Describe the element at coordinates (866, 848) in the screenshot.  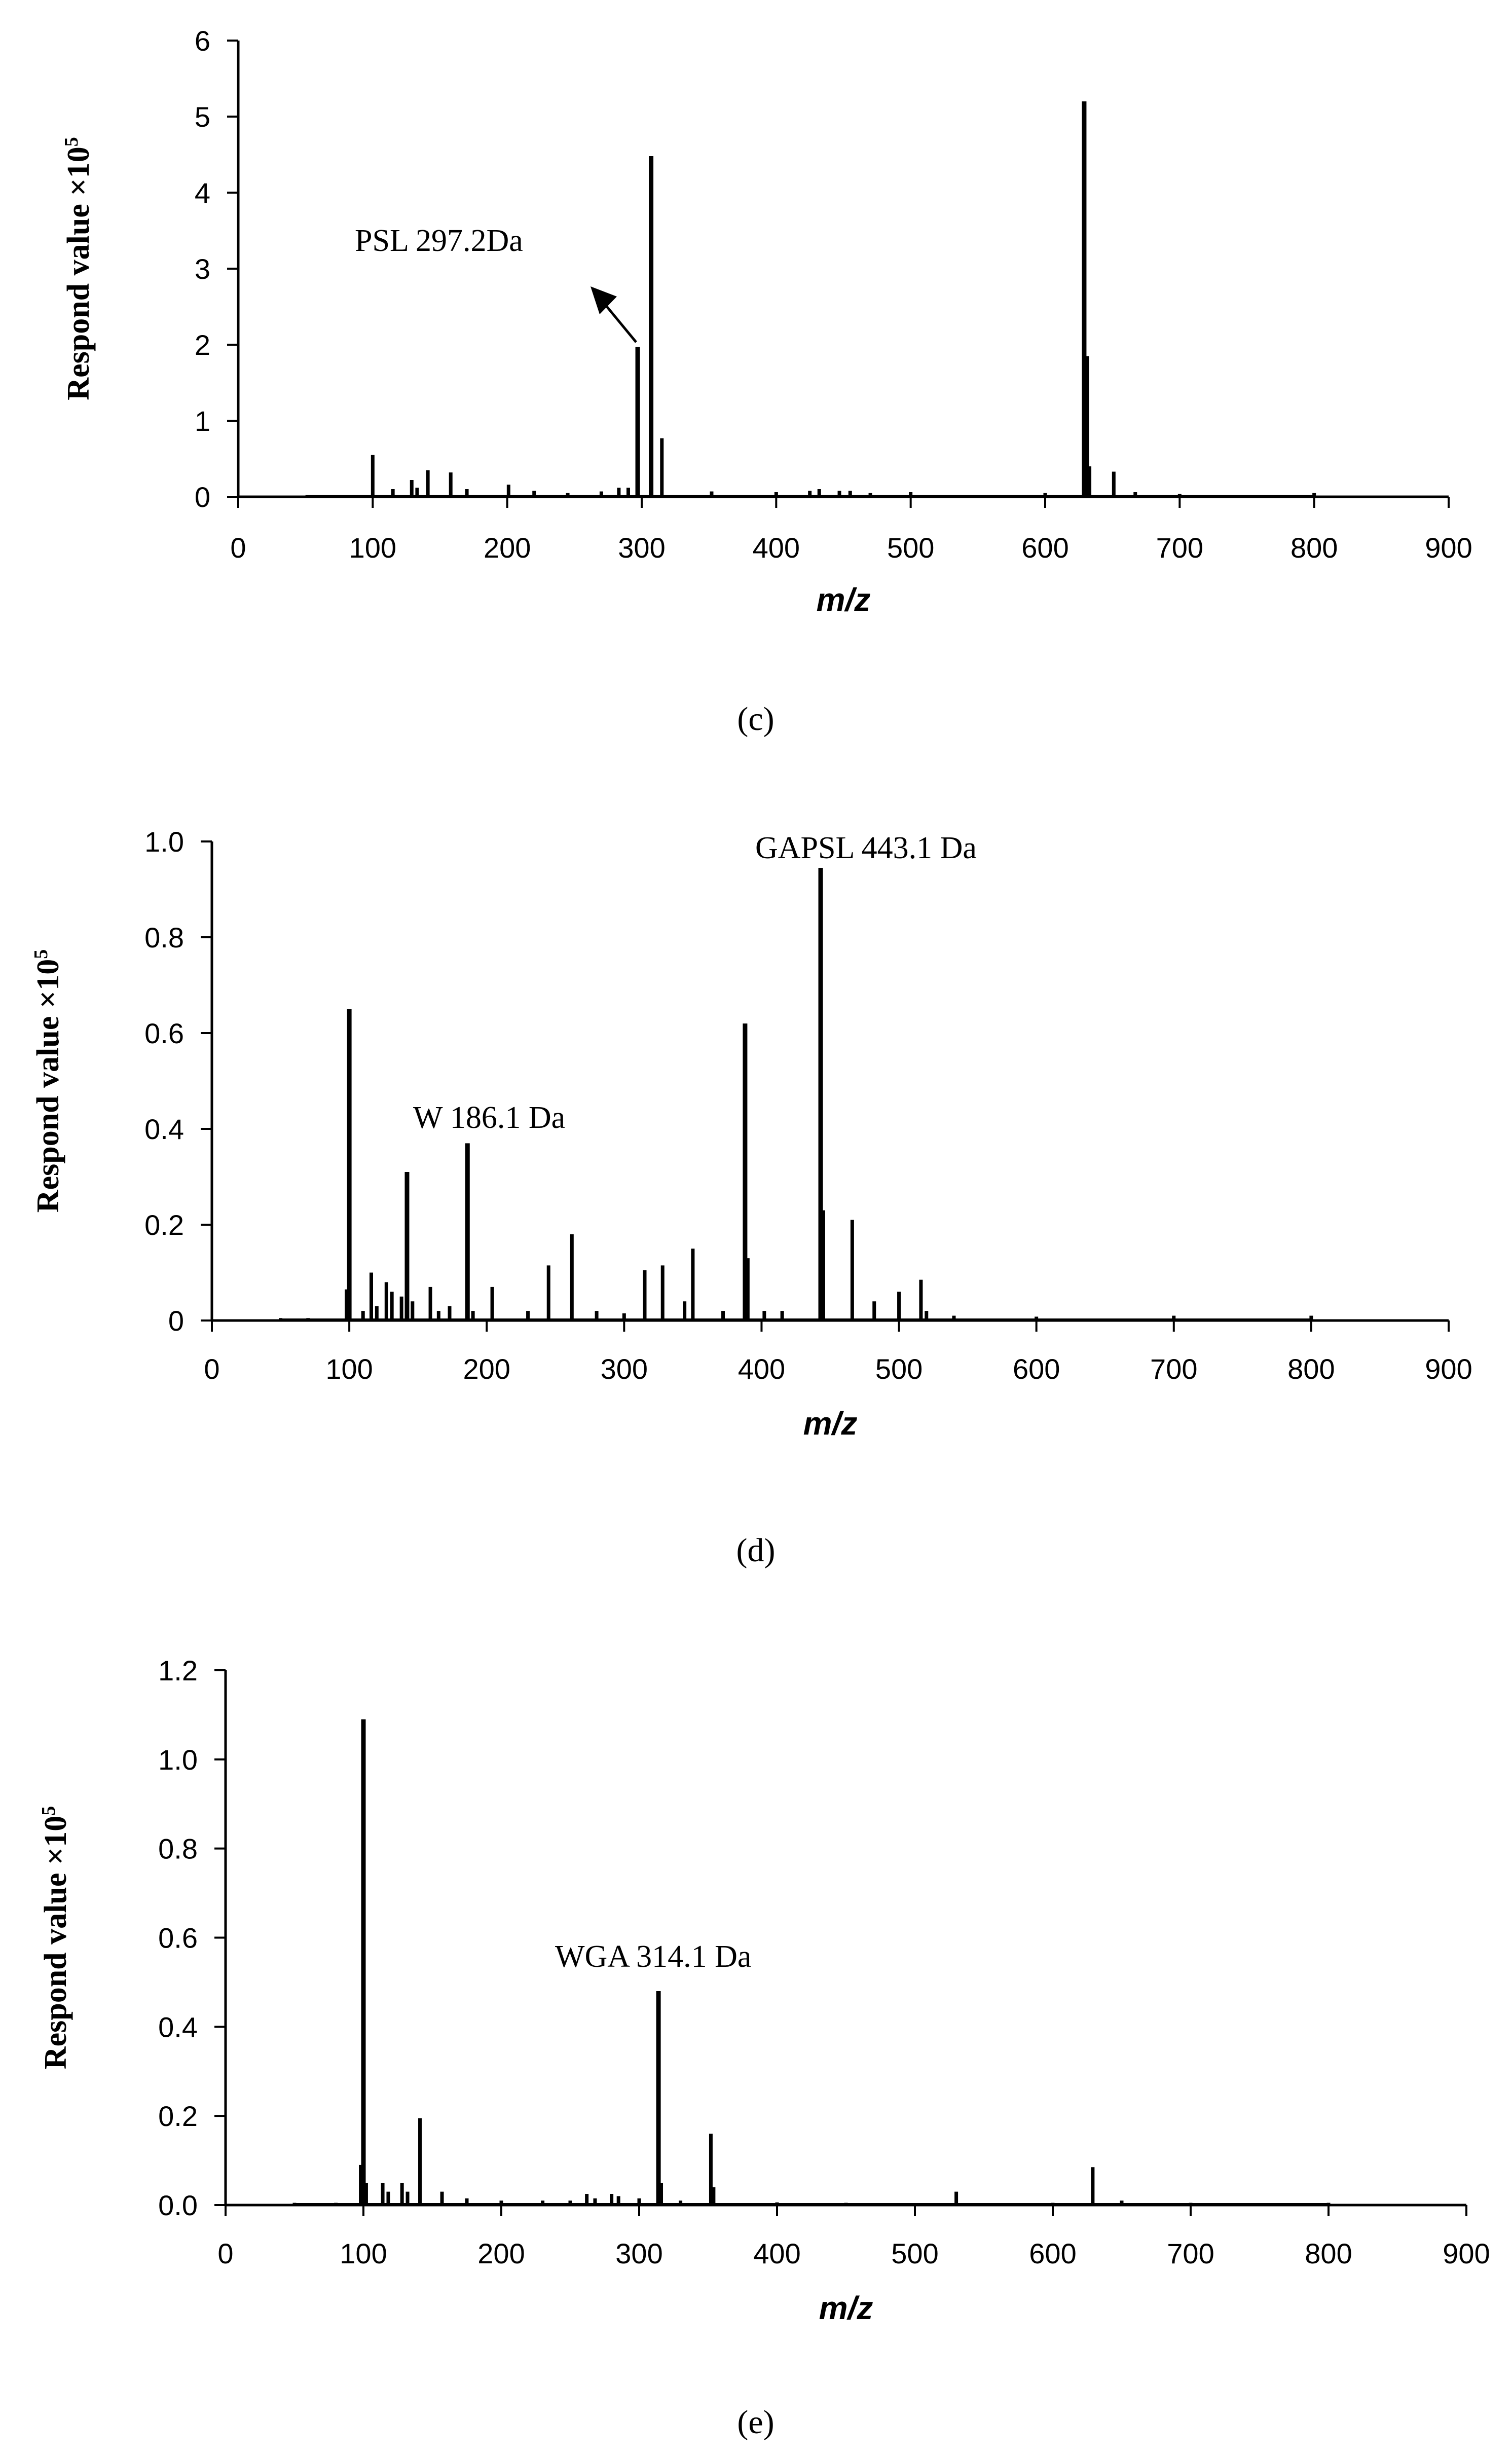
I see `peak-annotation: GAPSL 443.1 Da` at that location.